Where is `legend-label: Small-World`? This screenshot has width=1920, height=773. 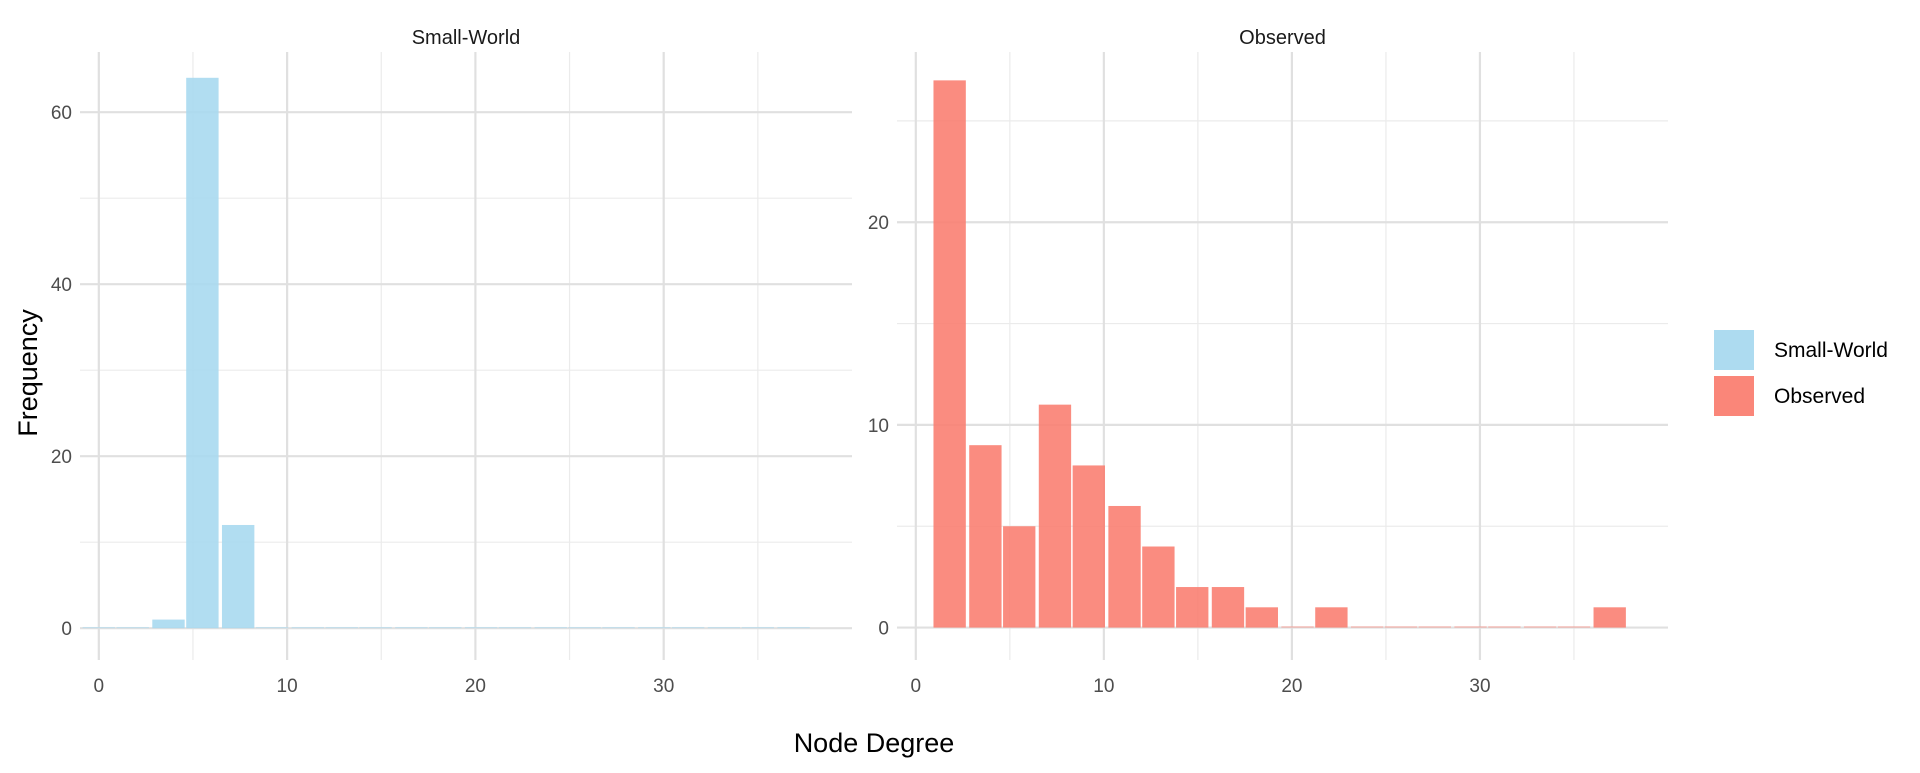
legend-label: Small-World is located at coordinates (1831, 350).